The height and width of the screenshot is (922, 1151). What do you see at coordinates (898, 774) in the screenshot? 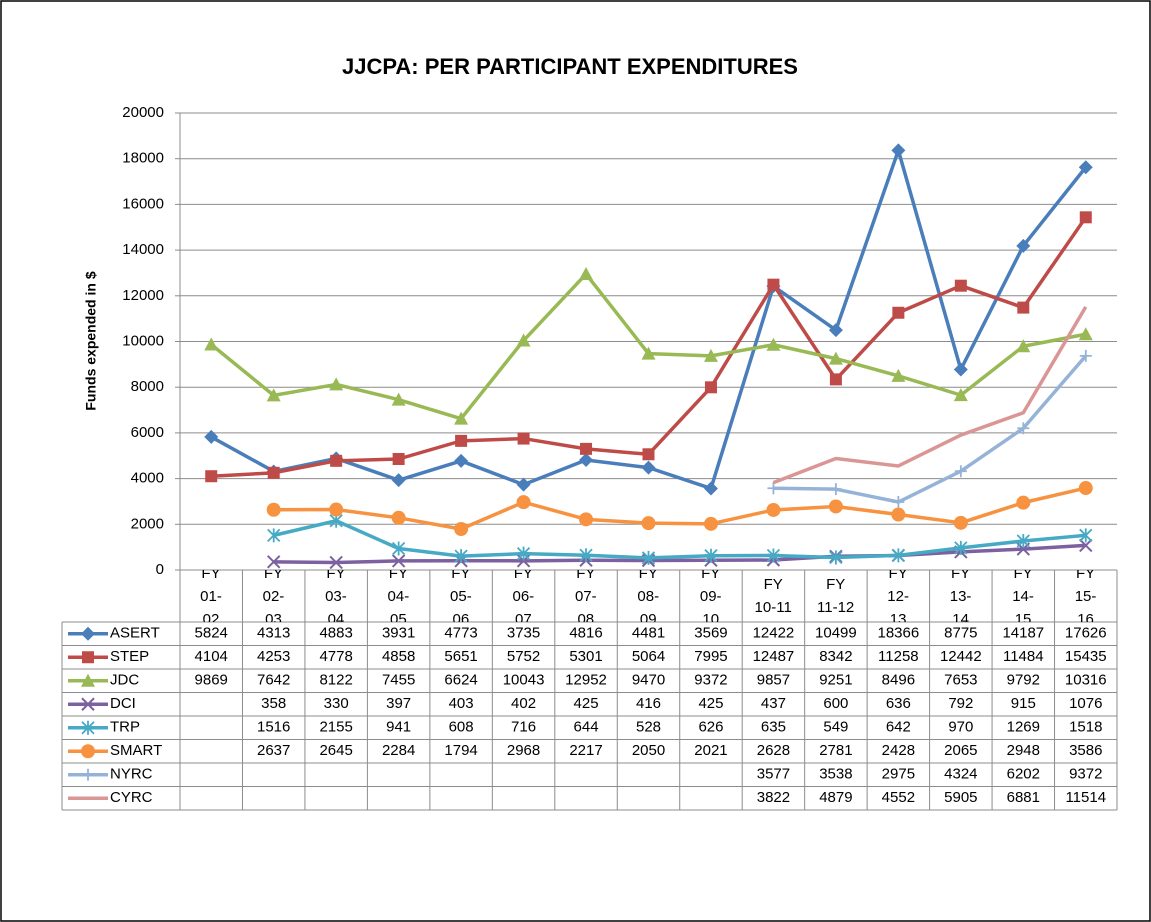
I see `table-value: 2975` at bounding box center [898, 774].